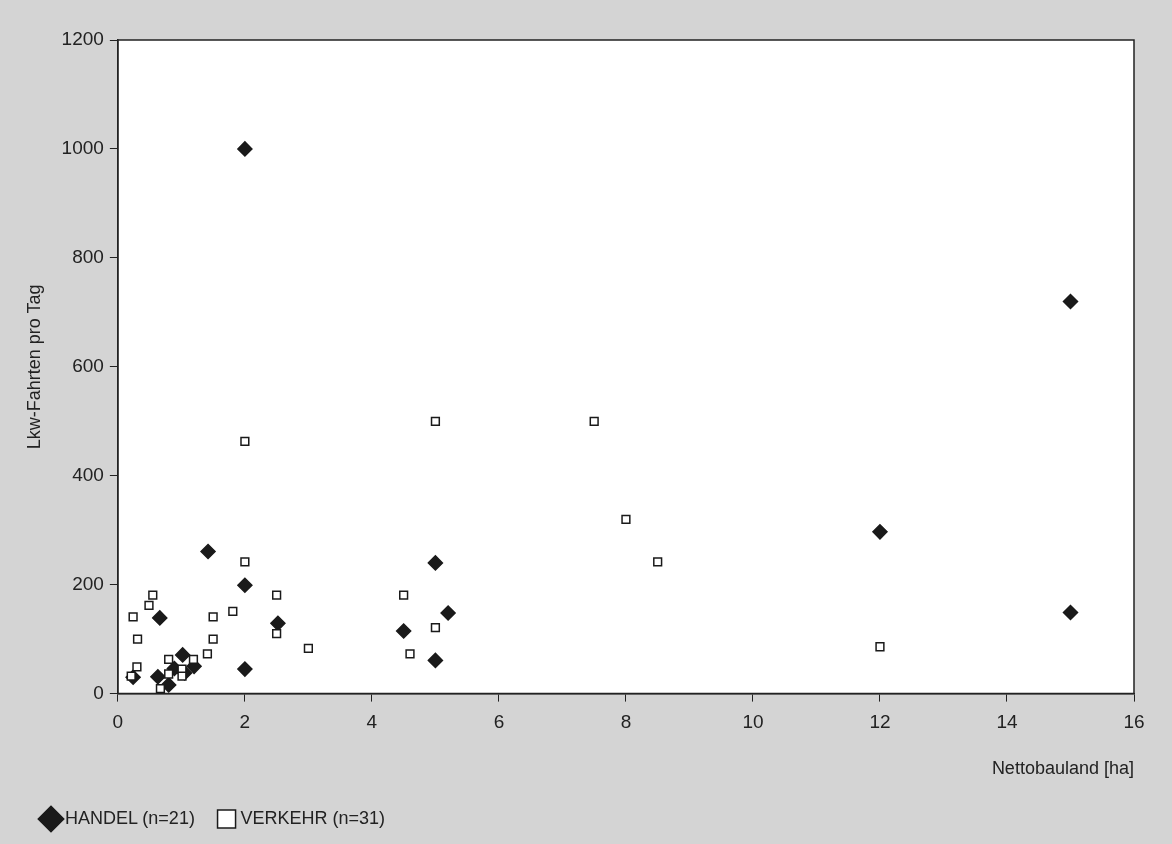 This screenshot has width=1172, height=844. Describe the element at coordinates (1134, 722) in the screenshot. I see `x-tick-label: 16` at that location.